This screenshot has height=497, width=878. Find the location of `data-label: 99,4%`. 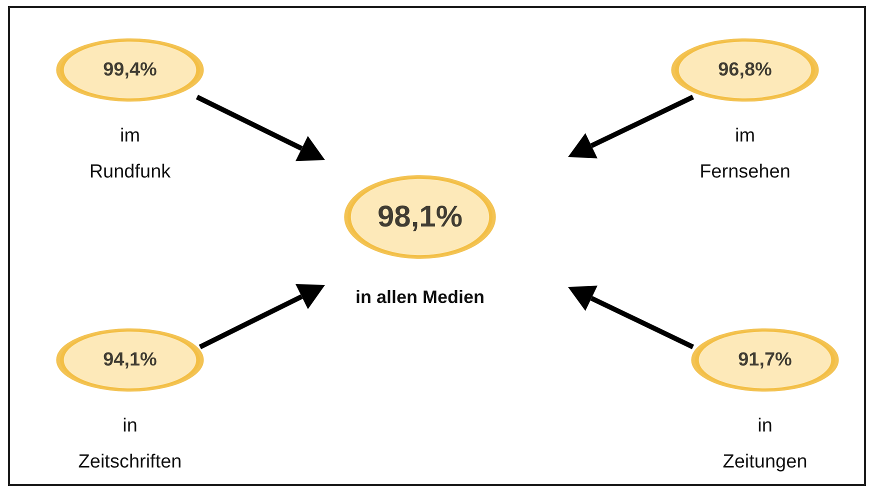

data-label: 99,4% is located at coordinates (130, 70).